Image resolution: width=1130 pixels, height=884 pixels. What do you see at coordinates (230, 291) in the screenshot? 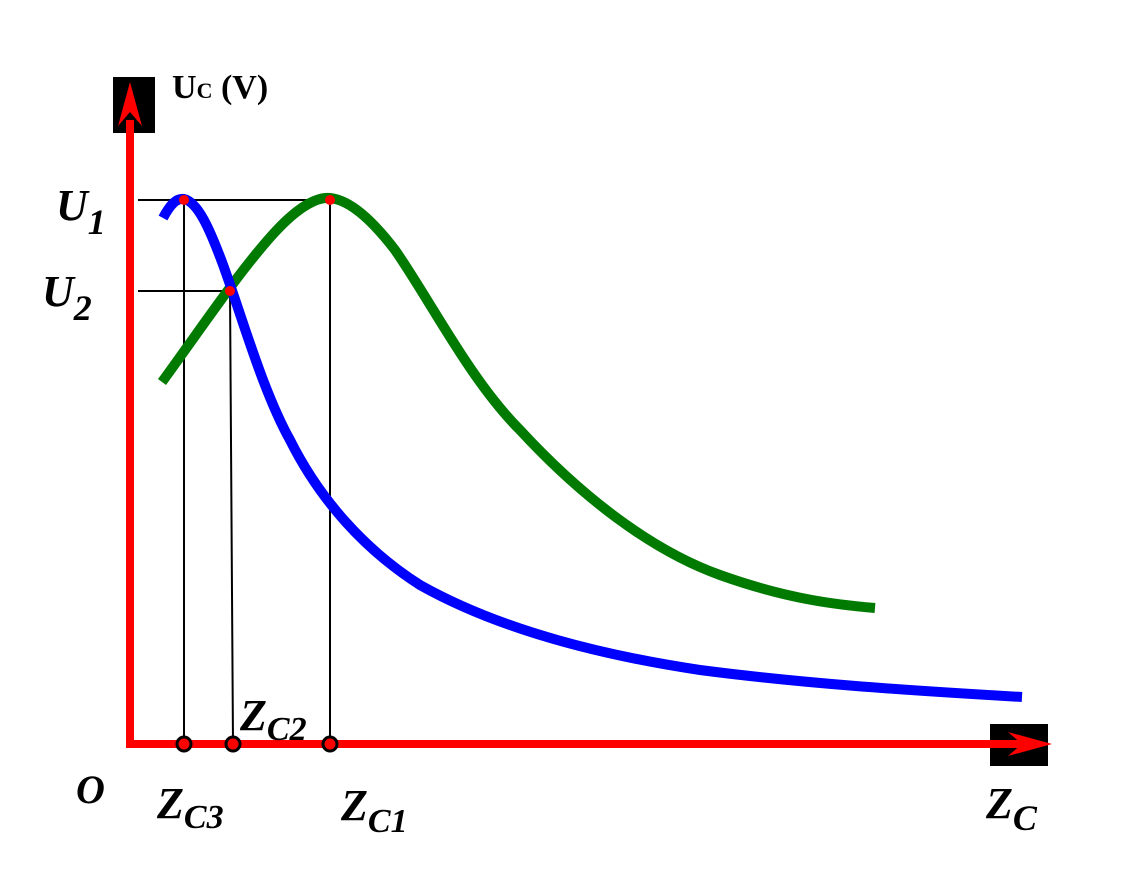
I see `intersection-marker` at bounding box center [230, 291].